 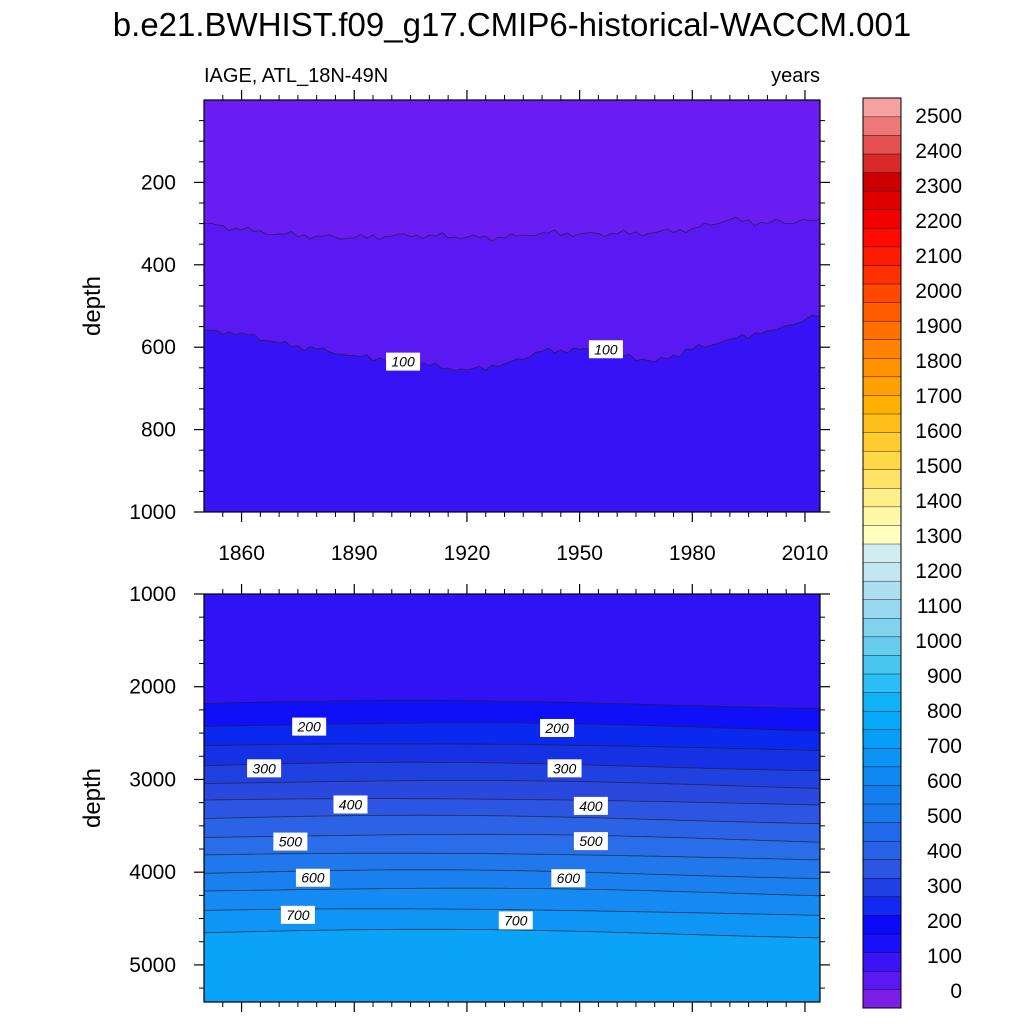 I want to click on colorbar-label: 400, so click(x=944, y=851).